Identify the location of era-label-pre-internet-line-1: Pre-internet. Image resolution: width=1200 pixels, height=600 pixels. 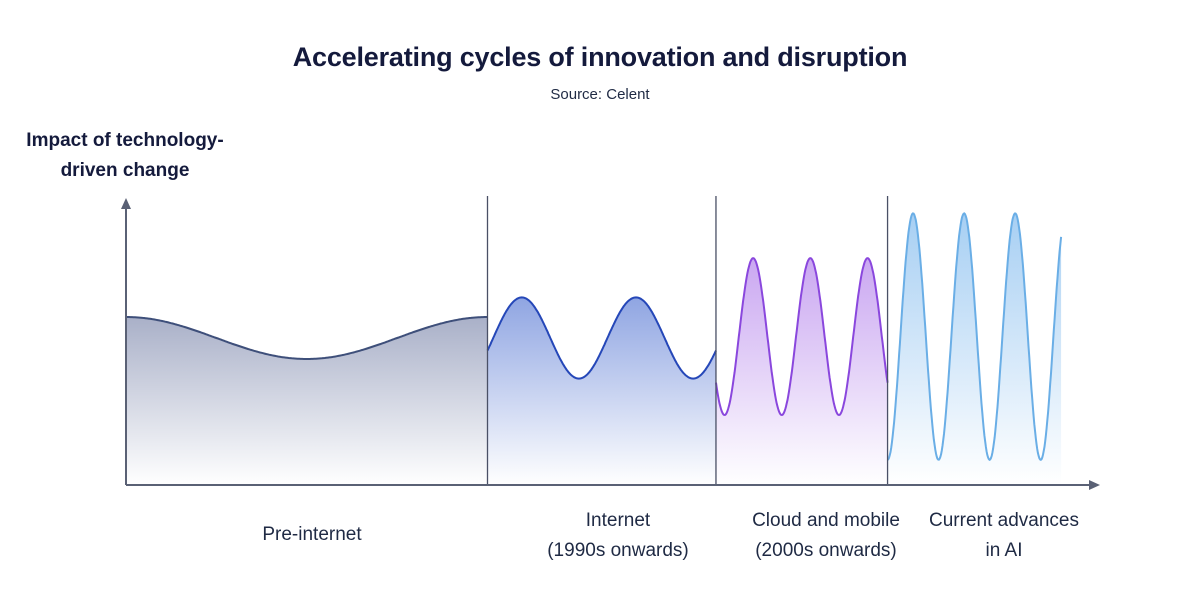
(312, 534).